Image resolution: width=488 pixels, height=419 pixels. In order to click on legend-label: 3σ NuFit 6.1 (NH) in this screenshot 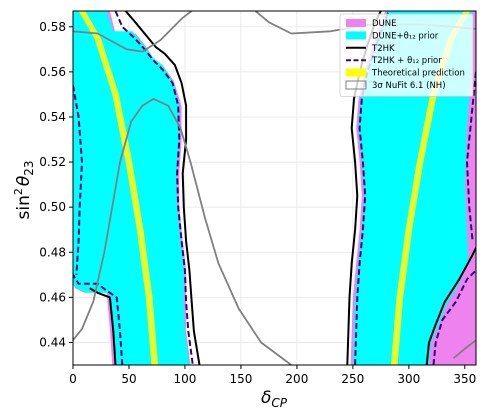, I will do `click(409, 86)`.